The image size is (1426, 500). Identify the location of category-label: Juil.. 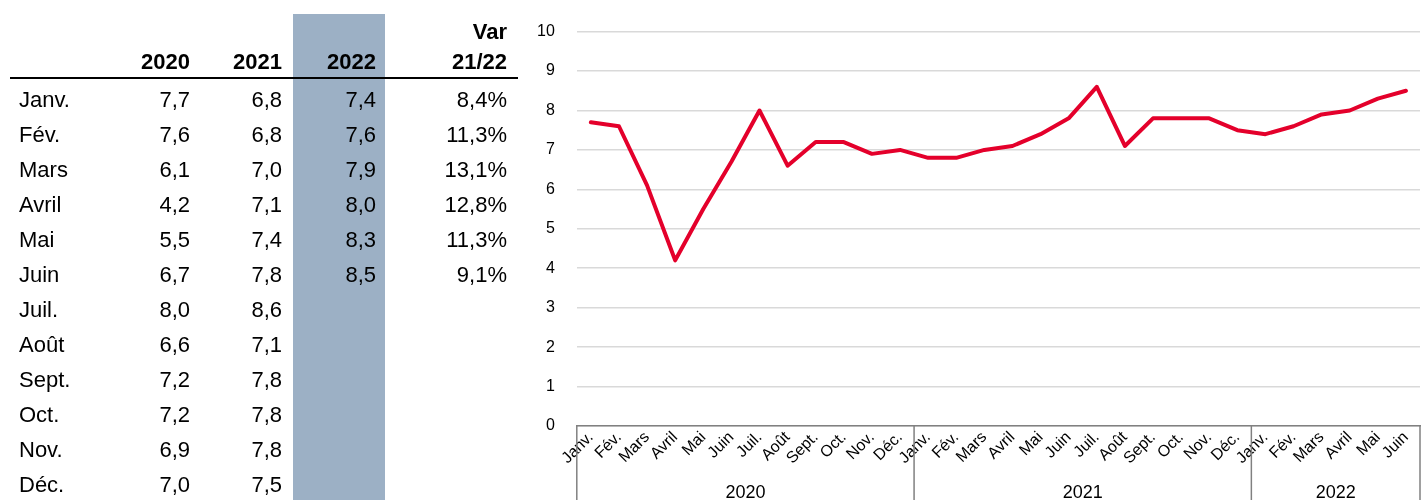
(39, 310).